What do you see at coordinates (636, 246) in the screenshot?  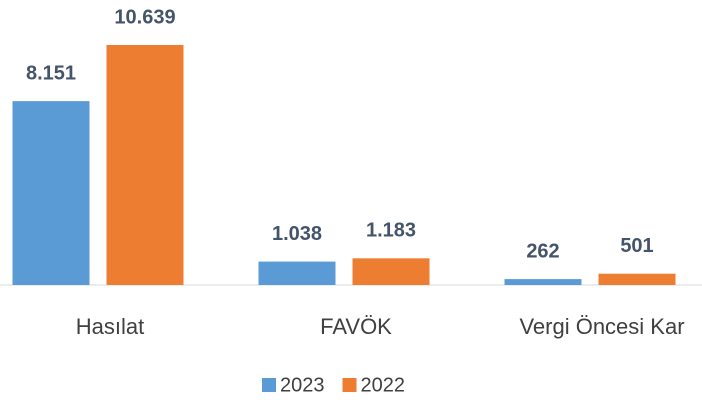 I see `data-label: 501` at bounding box center [636, 246].